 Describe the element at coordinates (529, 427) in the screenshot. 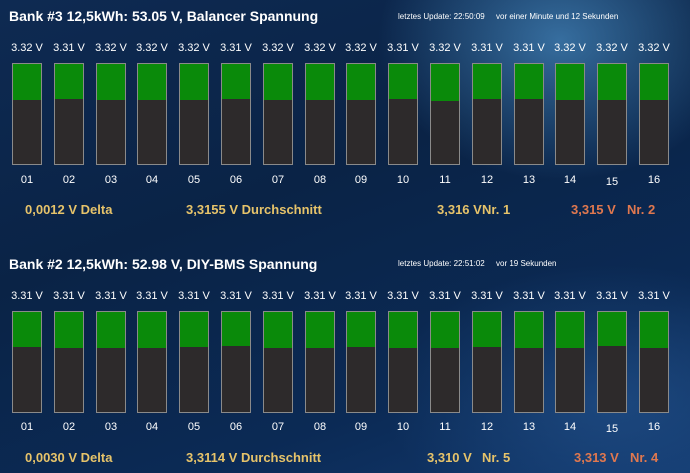

I see `cell-index: 13` at that location.